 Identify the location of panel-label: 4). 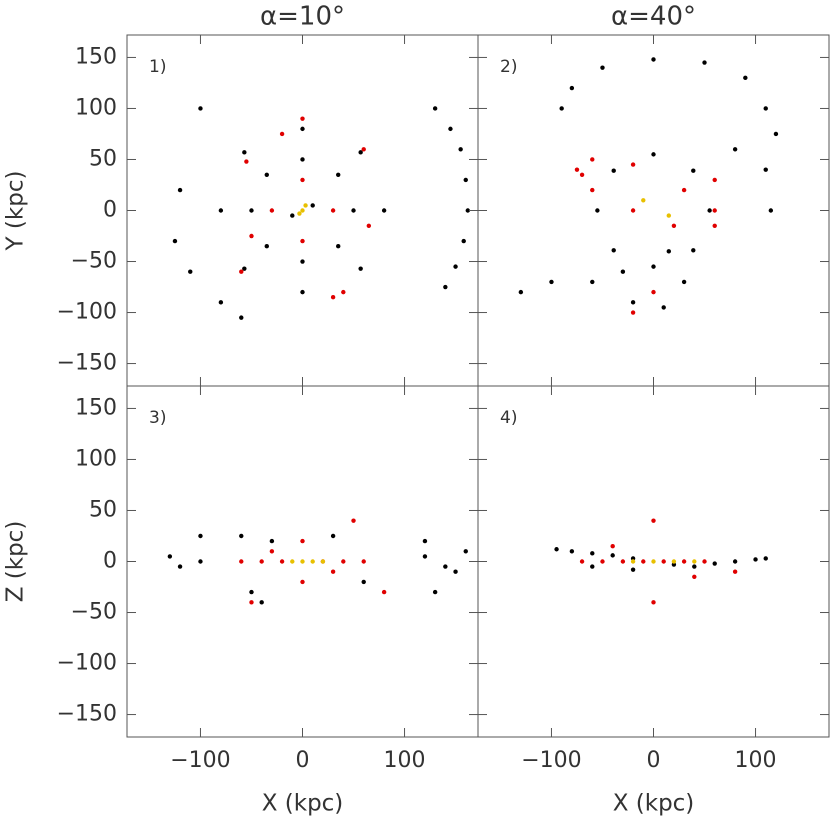
(508, 418).